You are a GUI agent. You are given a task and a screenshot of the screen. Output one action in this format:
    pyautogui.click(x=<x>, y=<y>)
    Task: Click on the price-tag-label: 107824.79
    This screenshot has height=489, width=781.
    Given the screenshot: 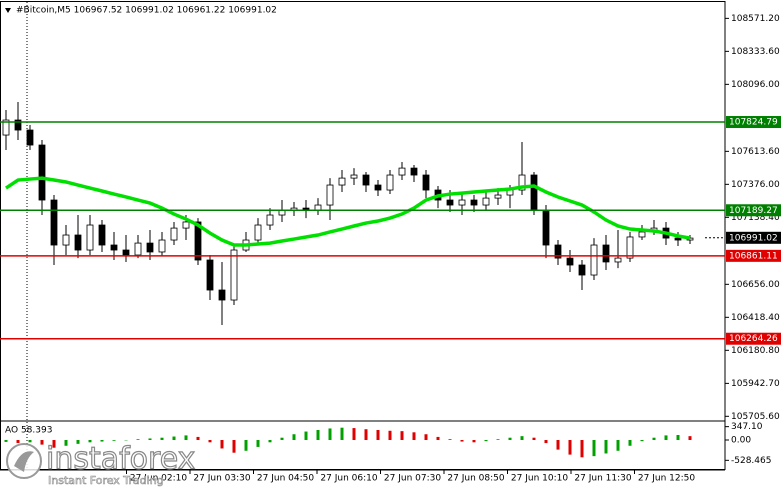 What is the action you would take?
    pyautogui.click(x=753, y=123)
    